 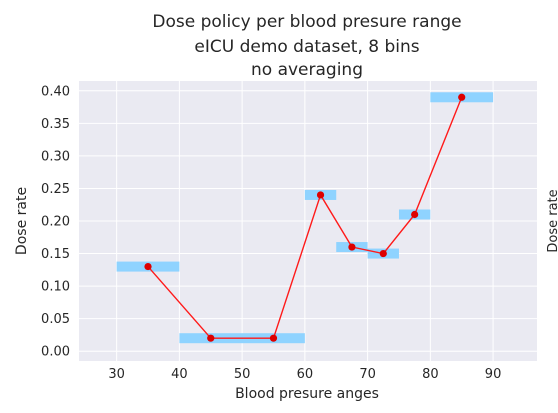 What do you see at coordinates (55, 352) in the screenshot?
I see `y-tick-label-0: 0.00` at bounding box center [55, 352].